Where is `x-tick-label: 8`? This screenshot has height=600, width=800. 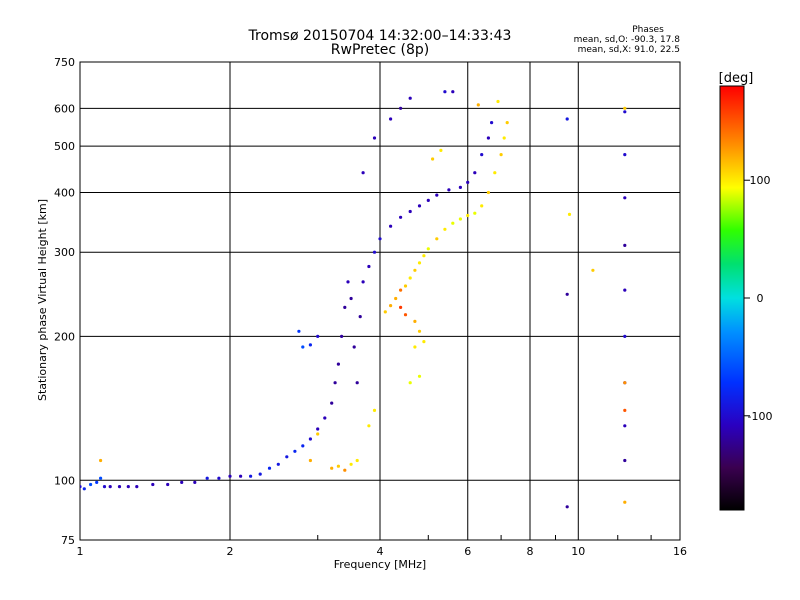
x-tick-label: 8 is located at coordinates (530, 551).